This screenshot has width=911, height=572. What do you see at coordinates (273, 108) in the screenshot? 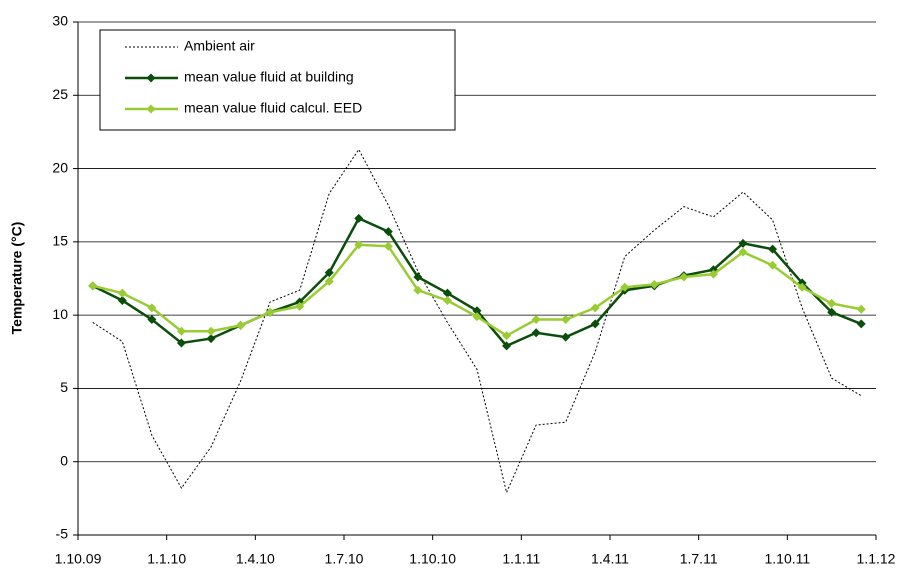
I see `legend-label: mean value fluid calcul. EED` at bounding box center [273, 108].